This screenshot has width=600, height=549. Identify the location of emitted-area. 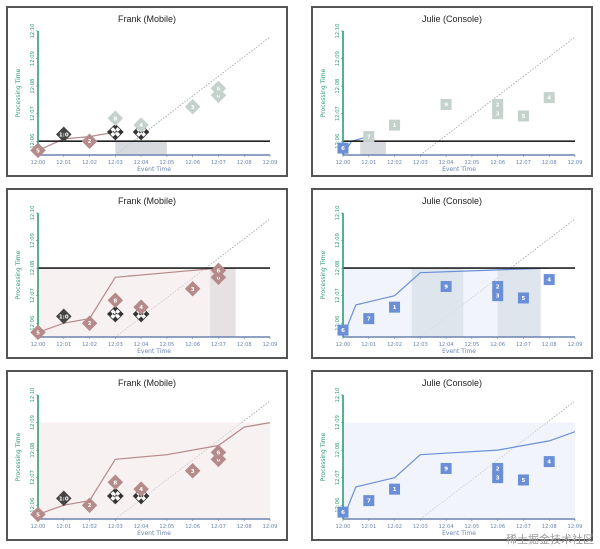
(154, 470).